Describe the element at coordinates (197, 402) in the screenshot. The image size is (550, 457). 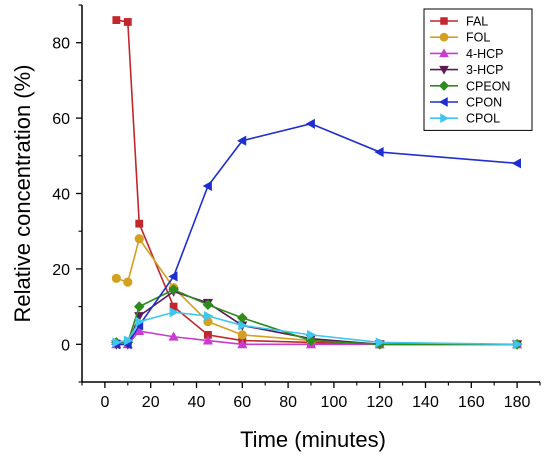
I see `x-tick-label: 40` at that location.